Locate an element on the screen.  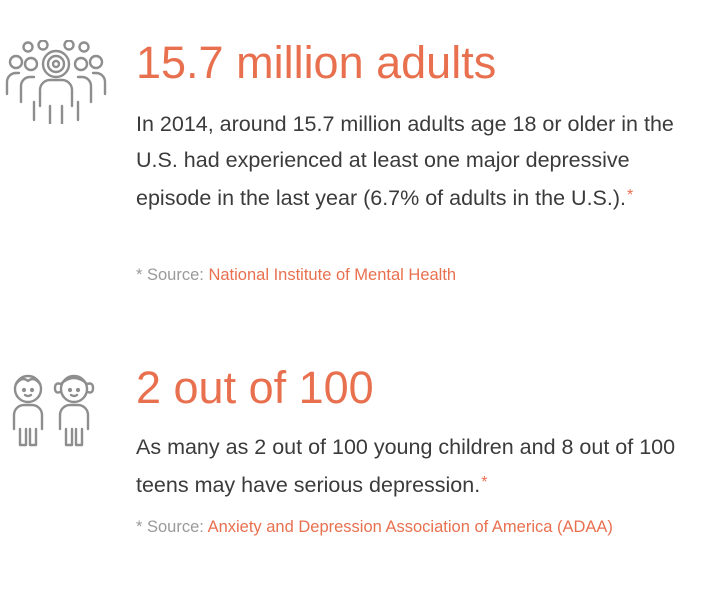
two-children-icon is located at coordinates (52, 409).